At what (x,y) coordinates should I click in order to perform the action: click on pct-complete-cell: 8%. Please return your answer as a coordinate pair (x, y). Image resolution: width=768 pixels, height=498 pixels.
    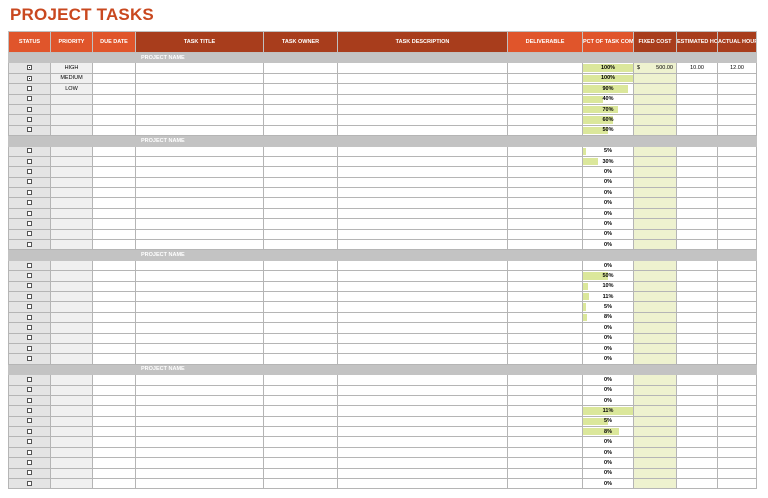
    Looking at the image, I should click on (608, 317).